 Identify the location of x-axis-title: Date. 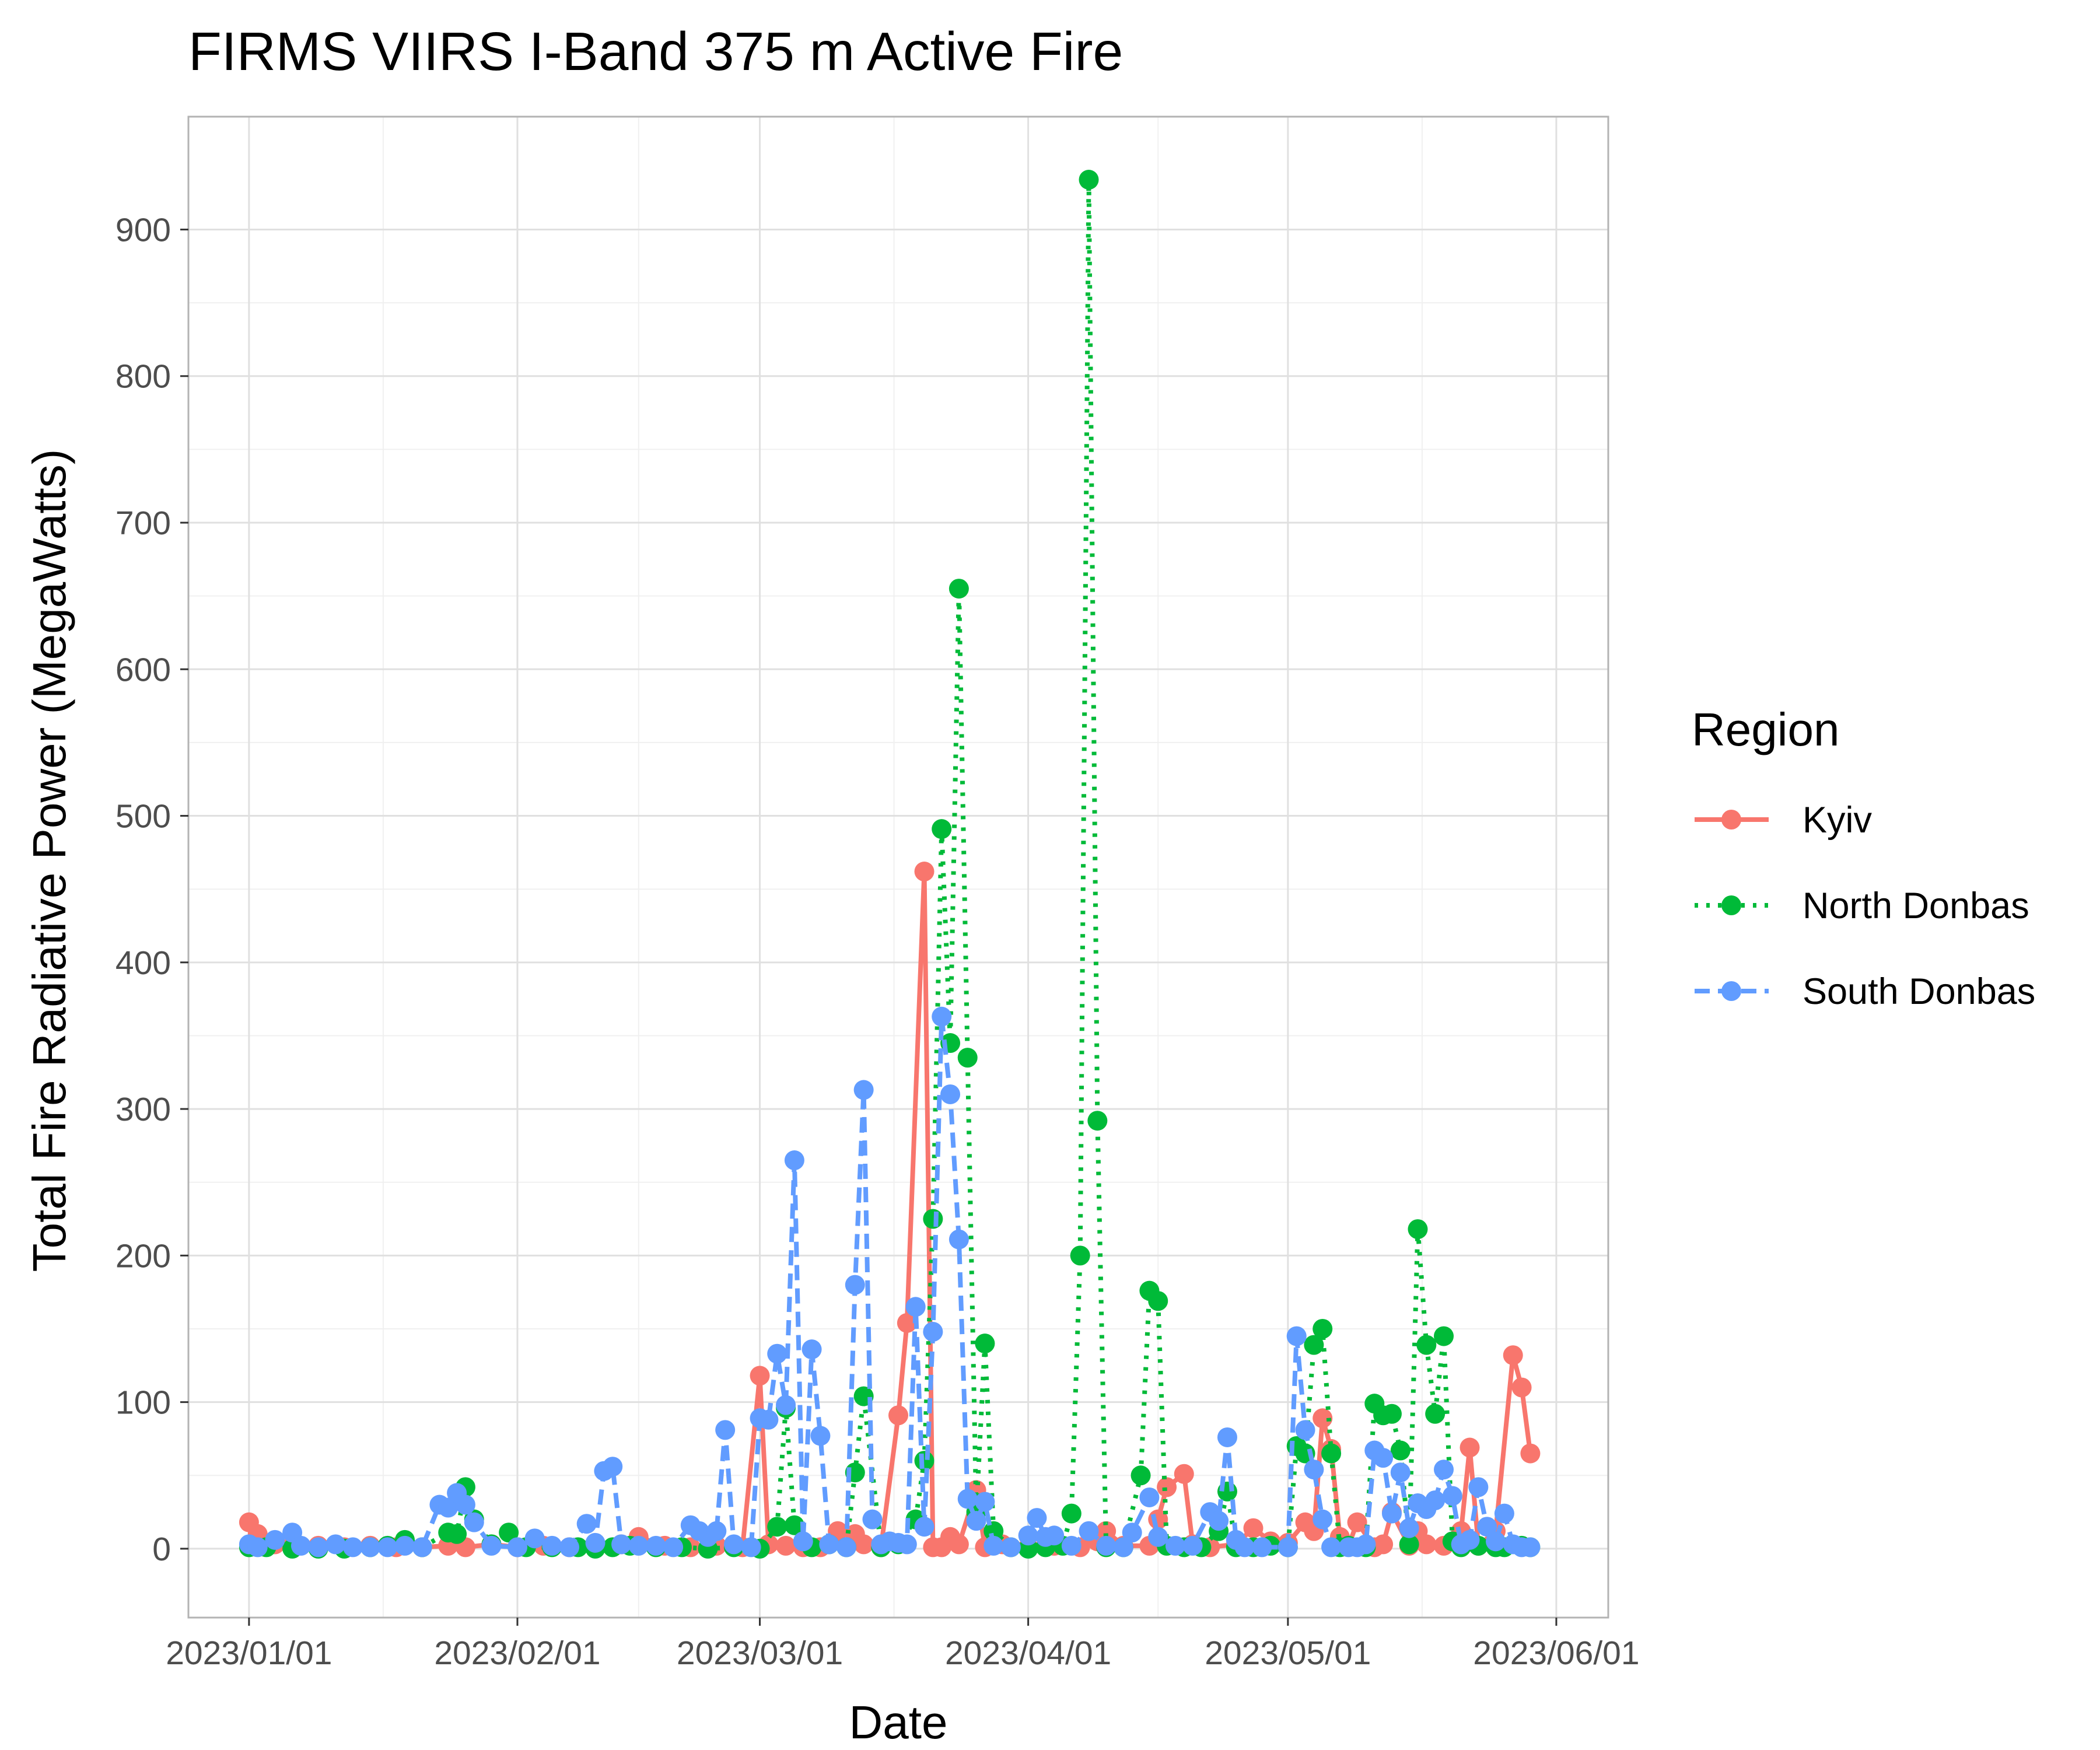
(898, 1722).